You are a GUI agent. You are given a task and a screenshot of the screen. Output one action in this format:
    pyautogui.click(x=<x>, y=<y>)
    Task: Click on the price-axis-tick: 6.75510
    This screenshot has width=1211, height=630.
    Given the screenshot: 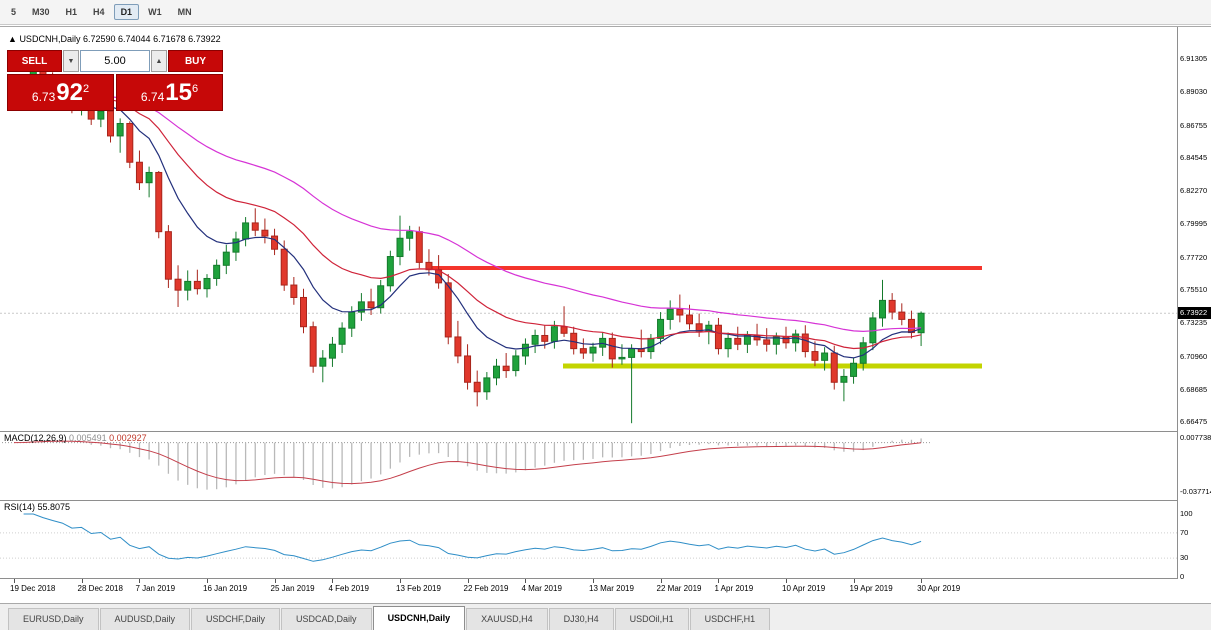 What is the action you would take?
    pyautogui.click(x=1194, y=289)
    